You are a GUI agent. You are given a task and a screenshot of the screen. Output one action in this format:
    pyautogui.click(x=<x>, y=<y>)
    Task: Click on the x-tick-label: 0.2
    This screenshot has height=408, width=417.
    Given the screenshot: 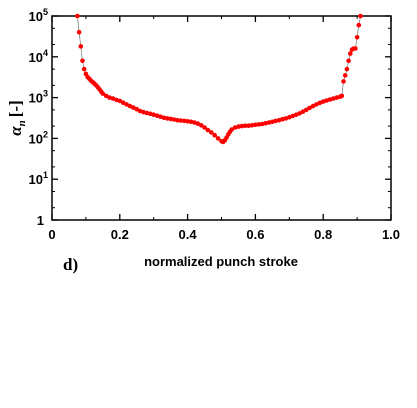 What is the action you would take?
    pyautogui.click(x=120, y=234)
    